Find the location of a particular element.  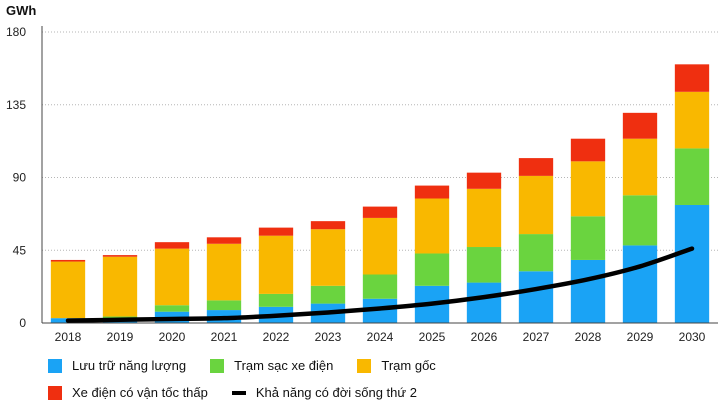

legend-item-second-life: Khả năng có đời sống thứ 2 is located at coordinates (324, 392).